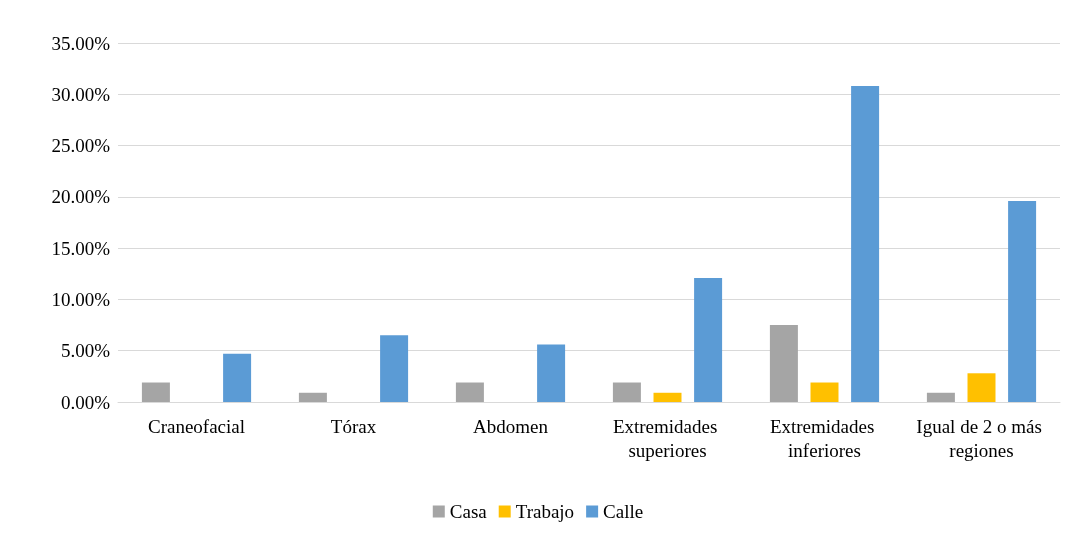 This screenshot has width=1076, height=538. Describe the element at coordinates (81, 248) in the screenshot. I see `y-tick-label: 15.00%` at that location.